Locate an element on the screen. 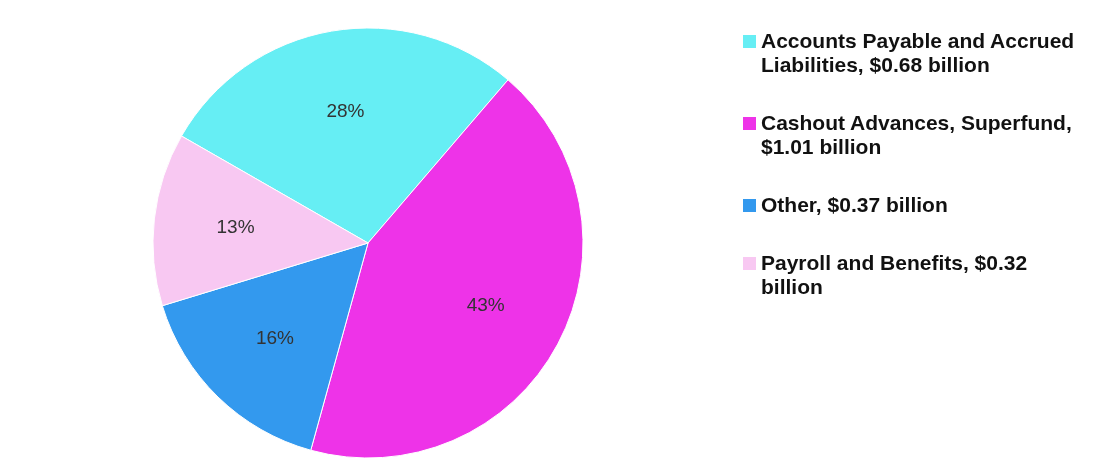 The width and height of the screenshot is (1107, 473). legend-label: Cashout Advances, Superfund, $1.01 billion is located at coordinates (916, 134).